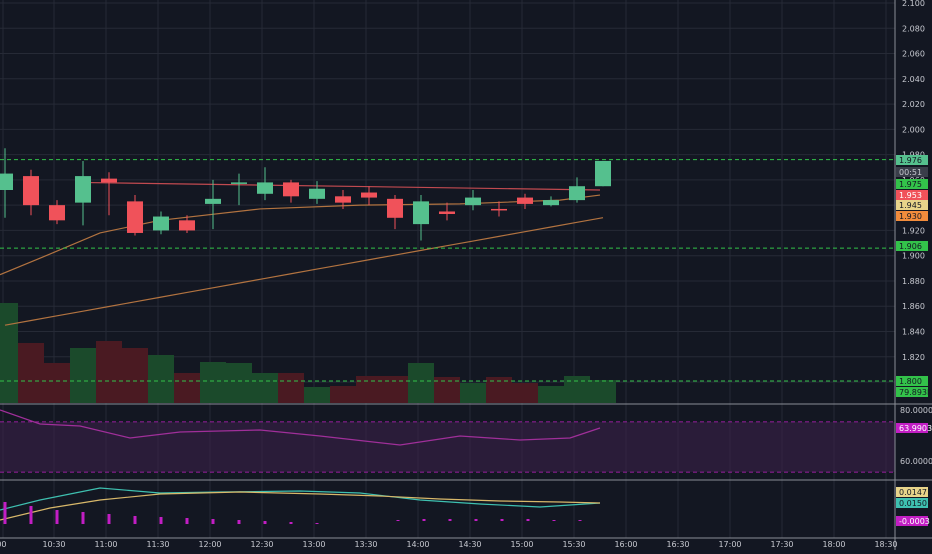  Describe the element at coordinates (300, 499) in the screenshot. I see `macd-line` at that location.